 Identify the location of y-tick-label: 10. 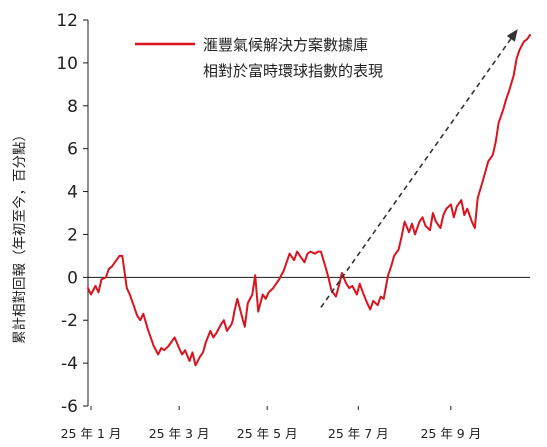
(67, 64).